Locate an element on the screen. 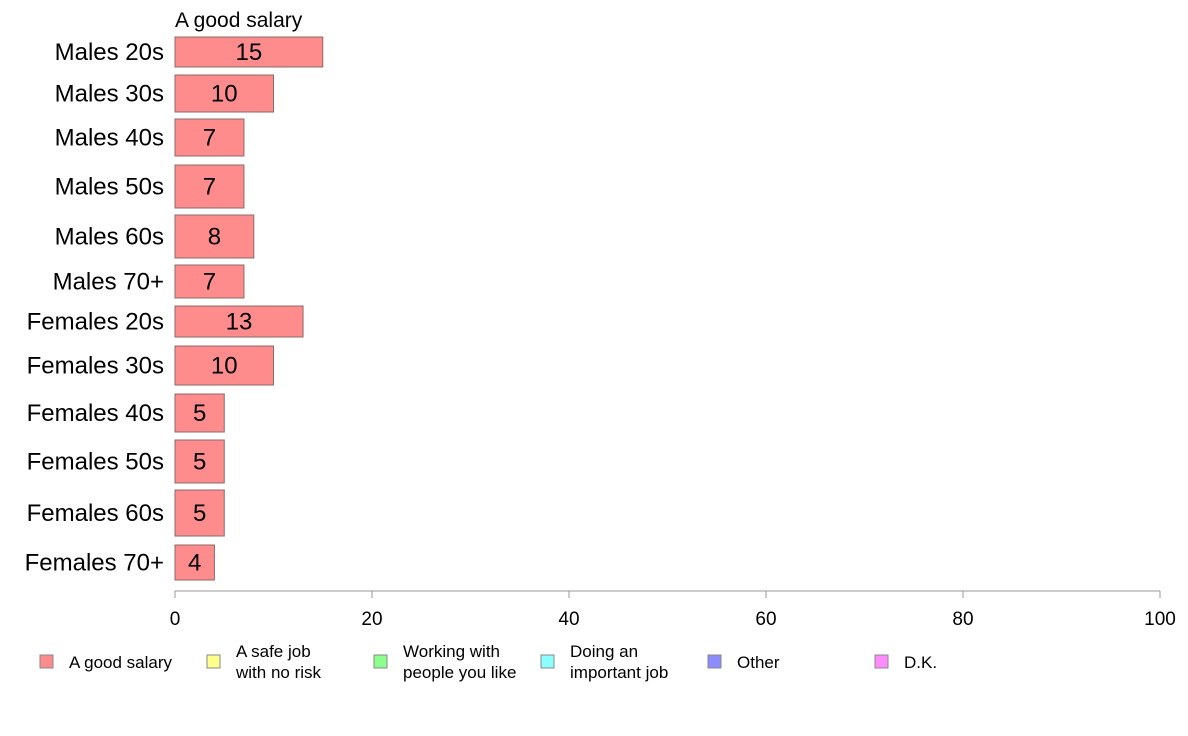  bar-row-females-40s: 5 is located at coordinates (199, 413).